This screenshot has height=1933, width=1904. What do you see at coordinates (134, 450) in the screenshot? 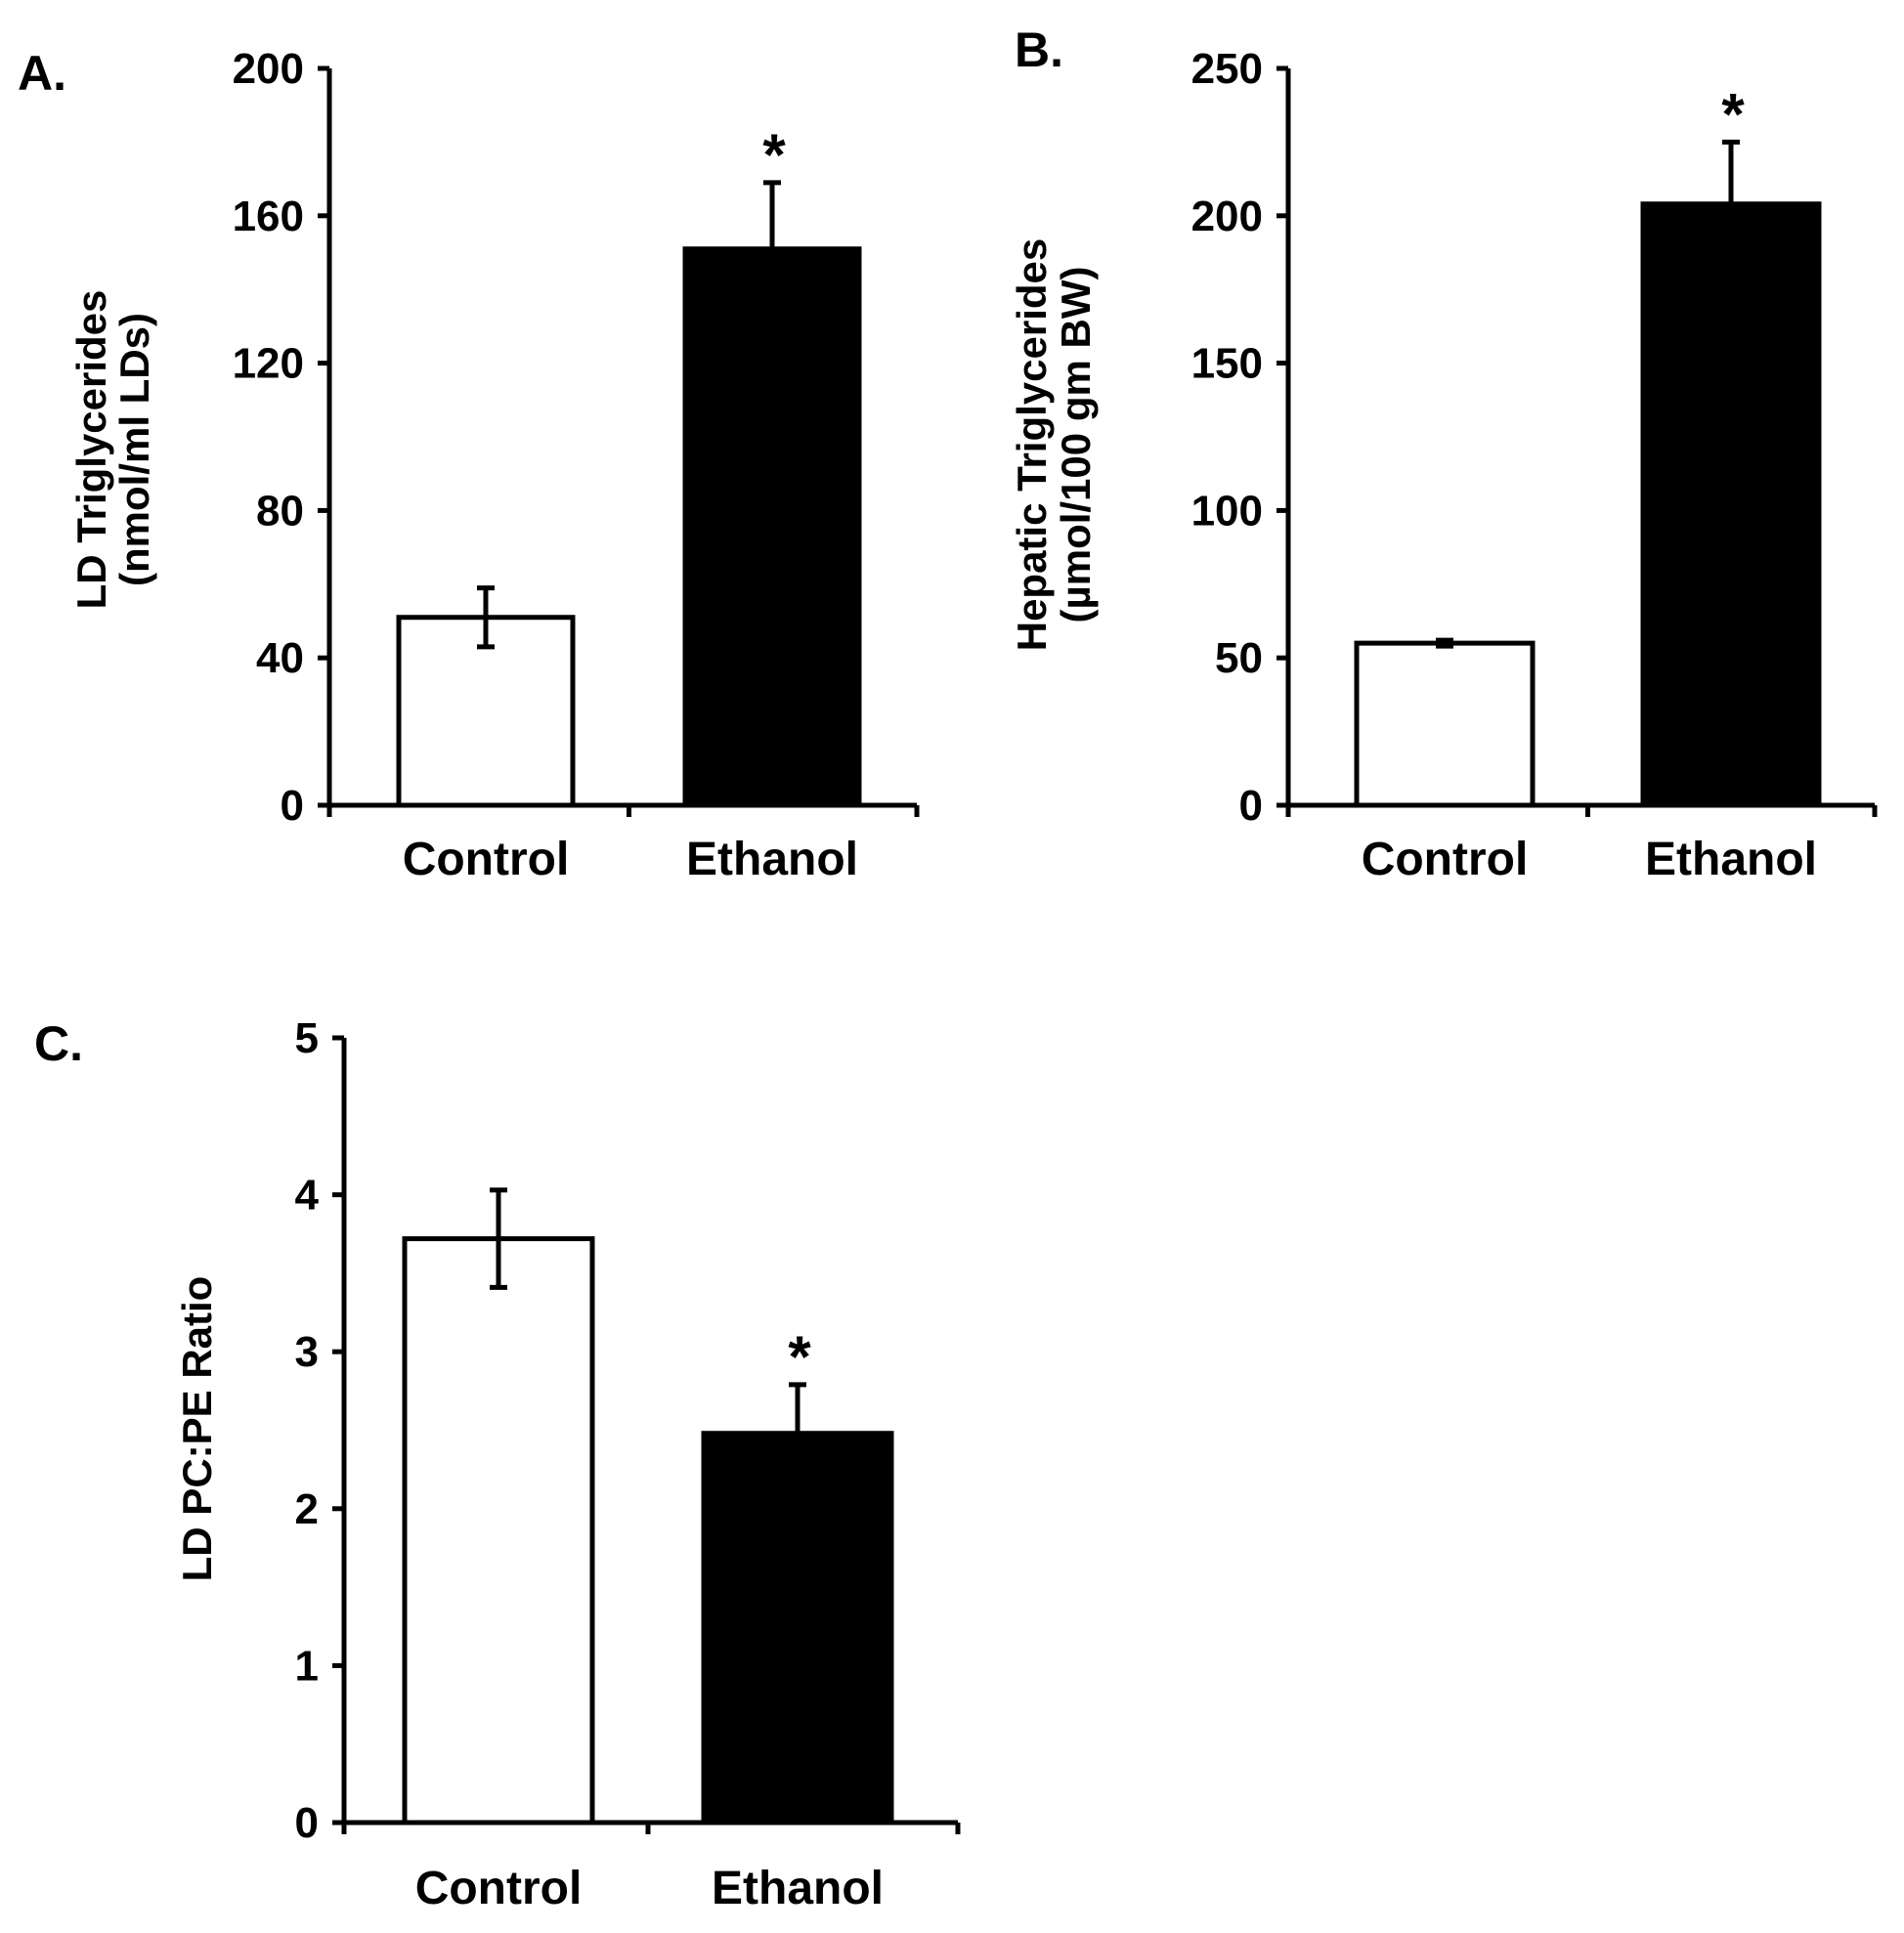
I see `y-axis-label: (nmol/ml LDs)` at bounding box center [134, 450].